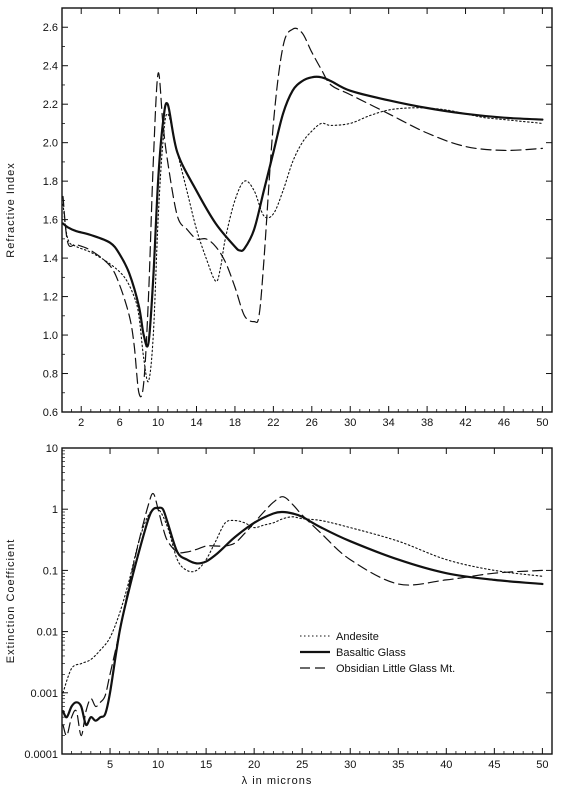  Describe the element at coordinates (50, 336) in the screenshot. I see `y-tick-label: 1.0` at that location.